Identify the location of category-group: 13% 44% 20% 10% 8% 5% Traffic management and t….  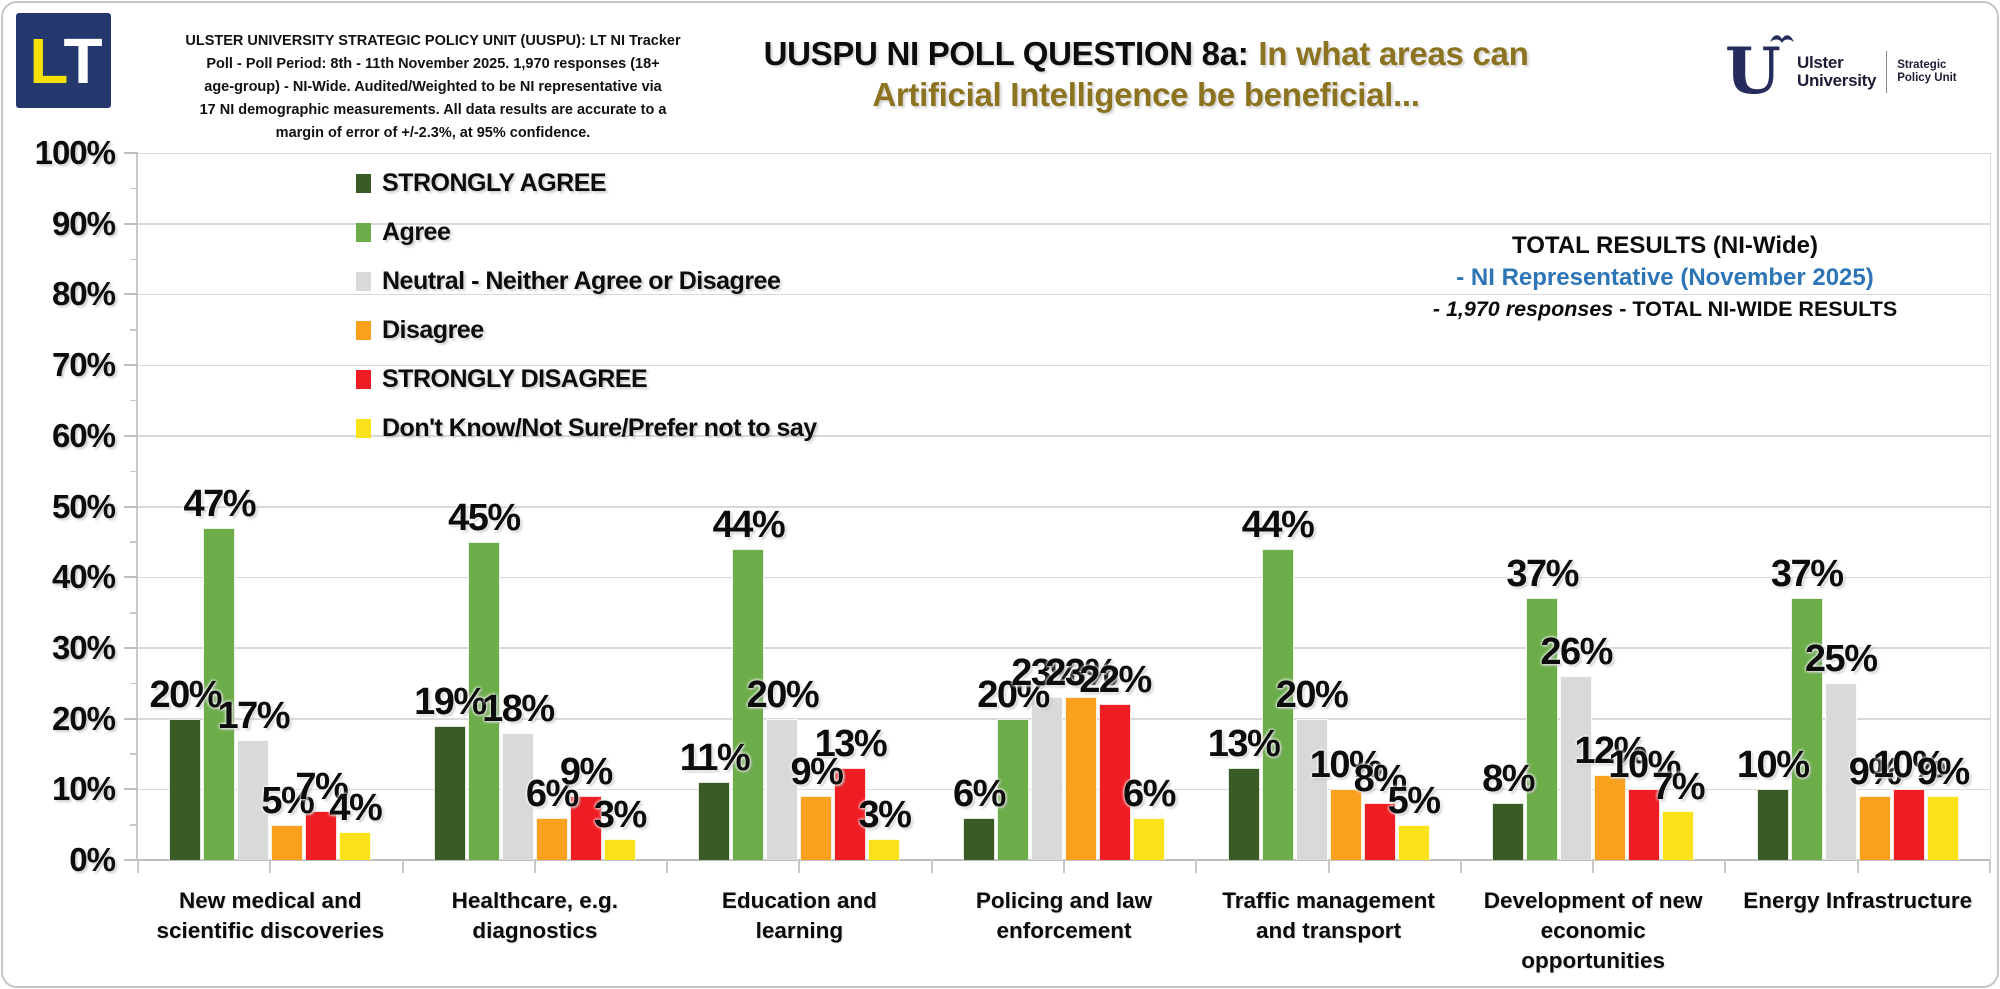
(1328, 548).